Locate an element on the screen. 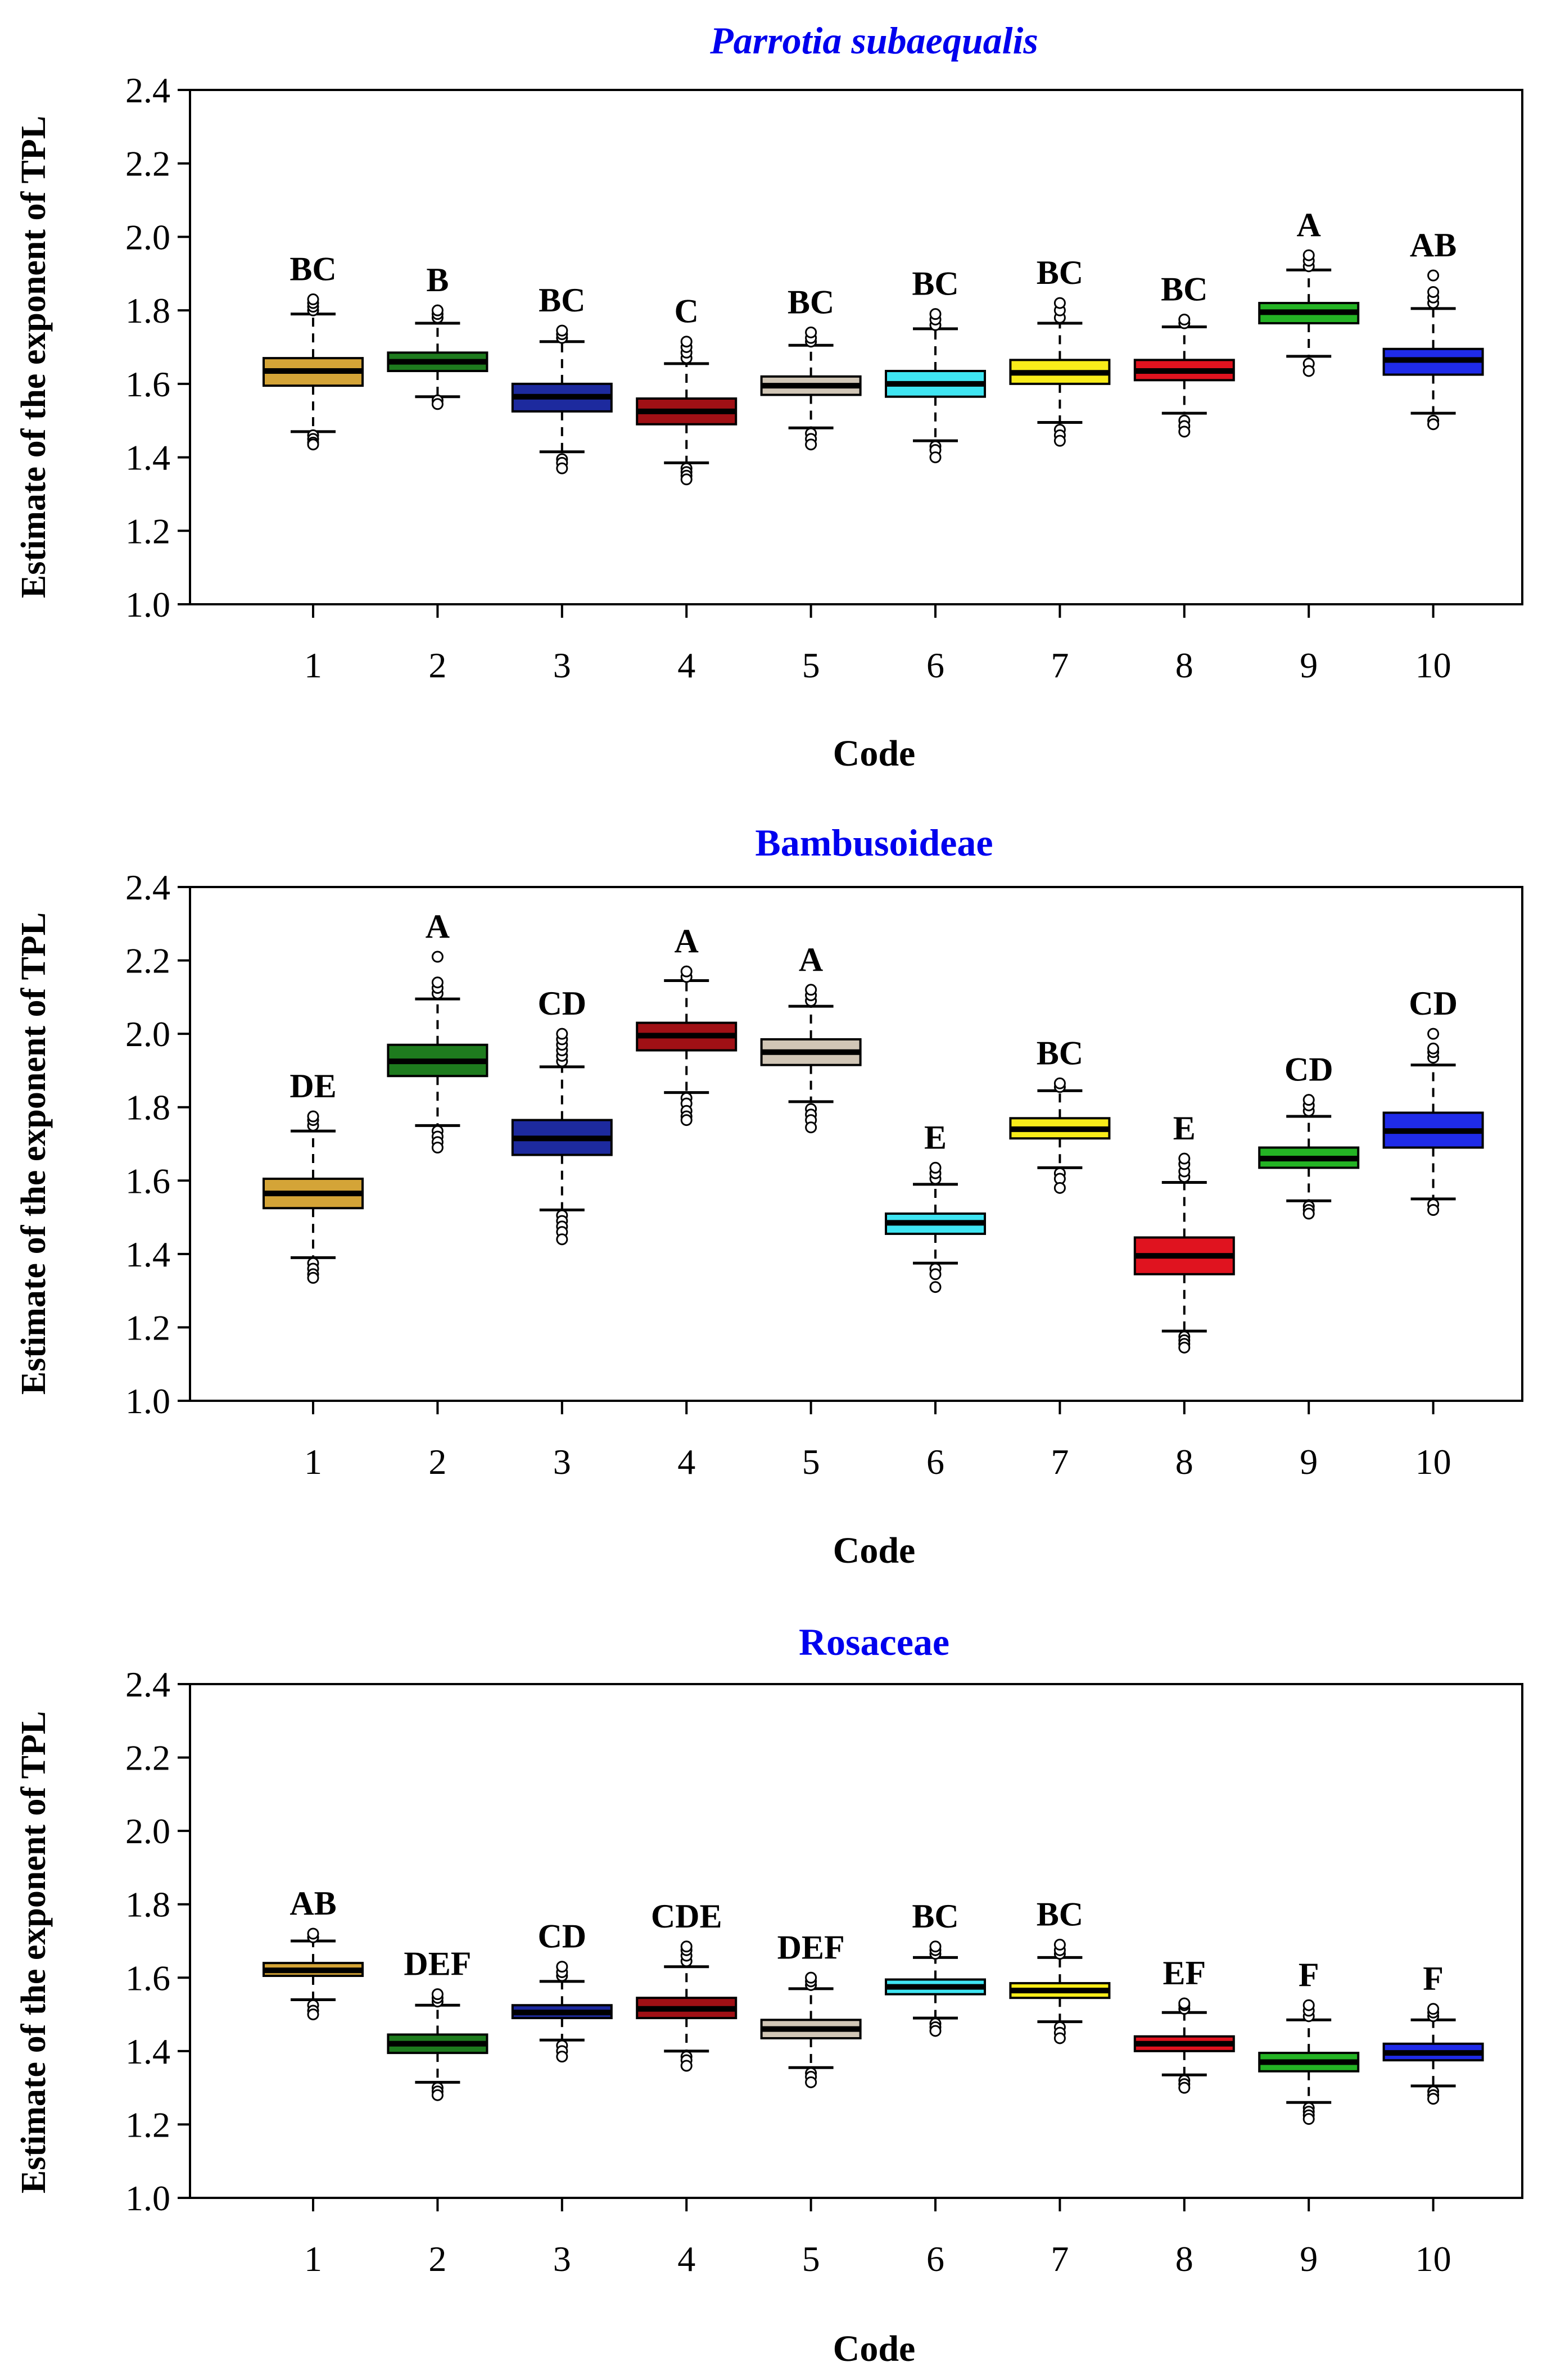 The width and height of the screenshot is (1556, 2380). box-code-8: BC is located at coordinates (1184, 354).